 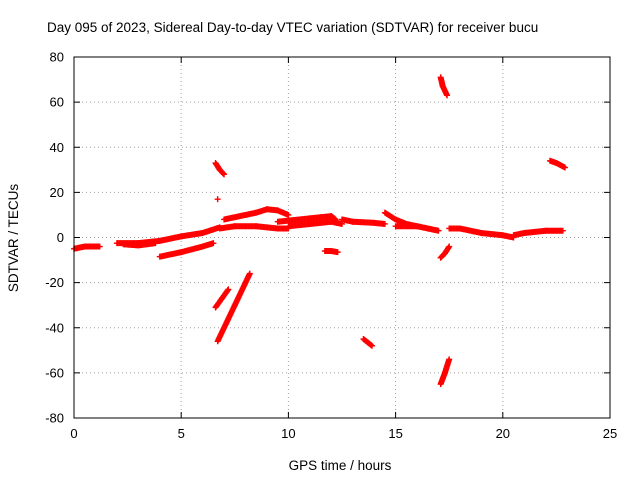 I want to click on y-tick-label: -80, so click(x=54, y=418).